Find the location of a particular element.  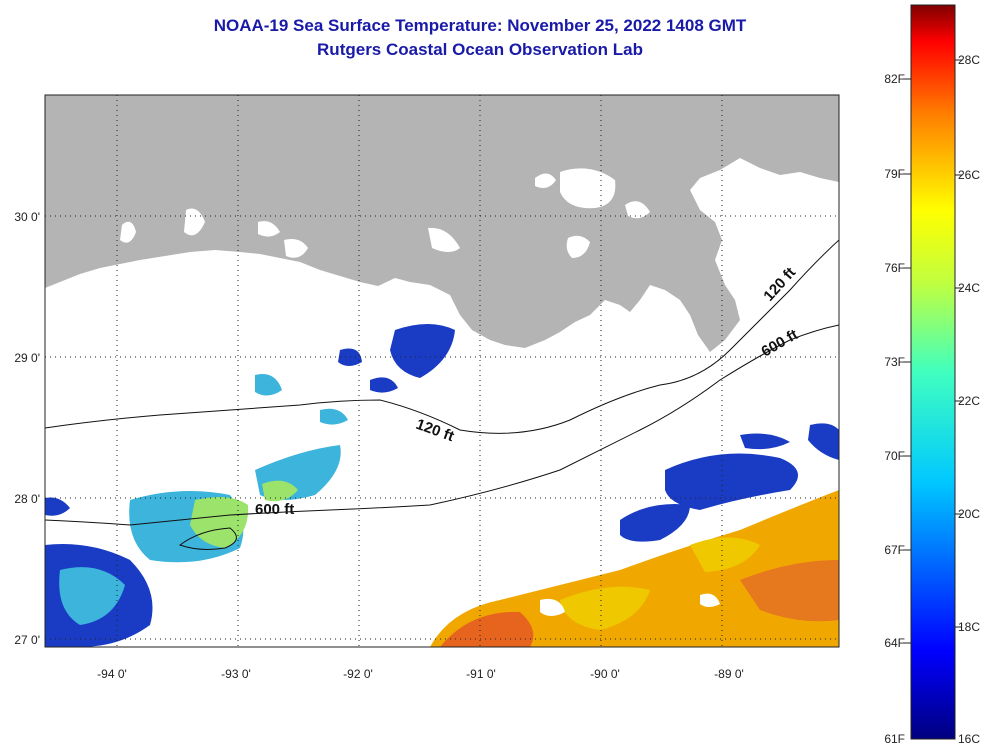

colorbar-f-label: 82F is located at coordinates (894, 79).